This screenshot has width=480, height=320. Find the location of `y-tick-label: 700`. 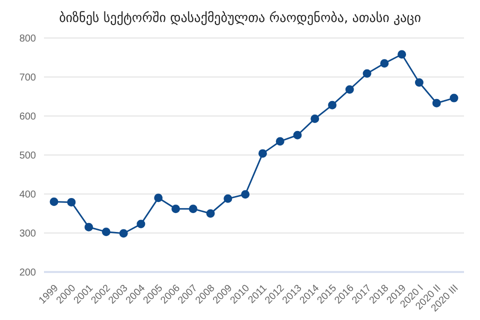

y-tick-label: 700 is located at coordinates (27, 78).